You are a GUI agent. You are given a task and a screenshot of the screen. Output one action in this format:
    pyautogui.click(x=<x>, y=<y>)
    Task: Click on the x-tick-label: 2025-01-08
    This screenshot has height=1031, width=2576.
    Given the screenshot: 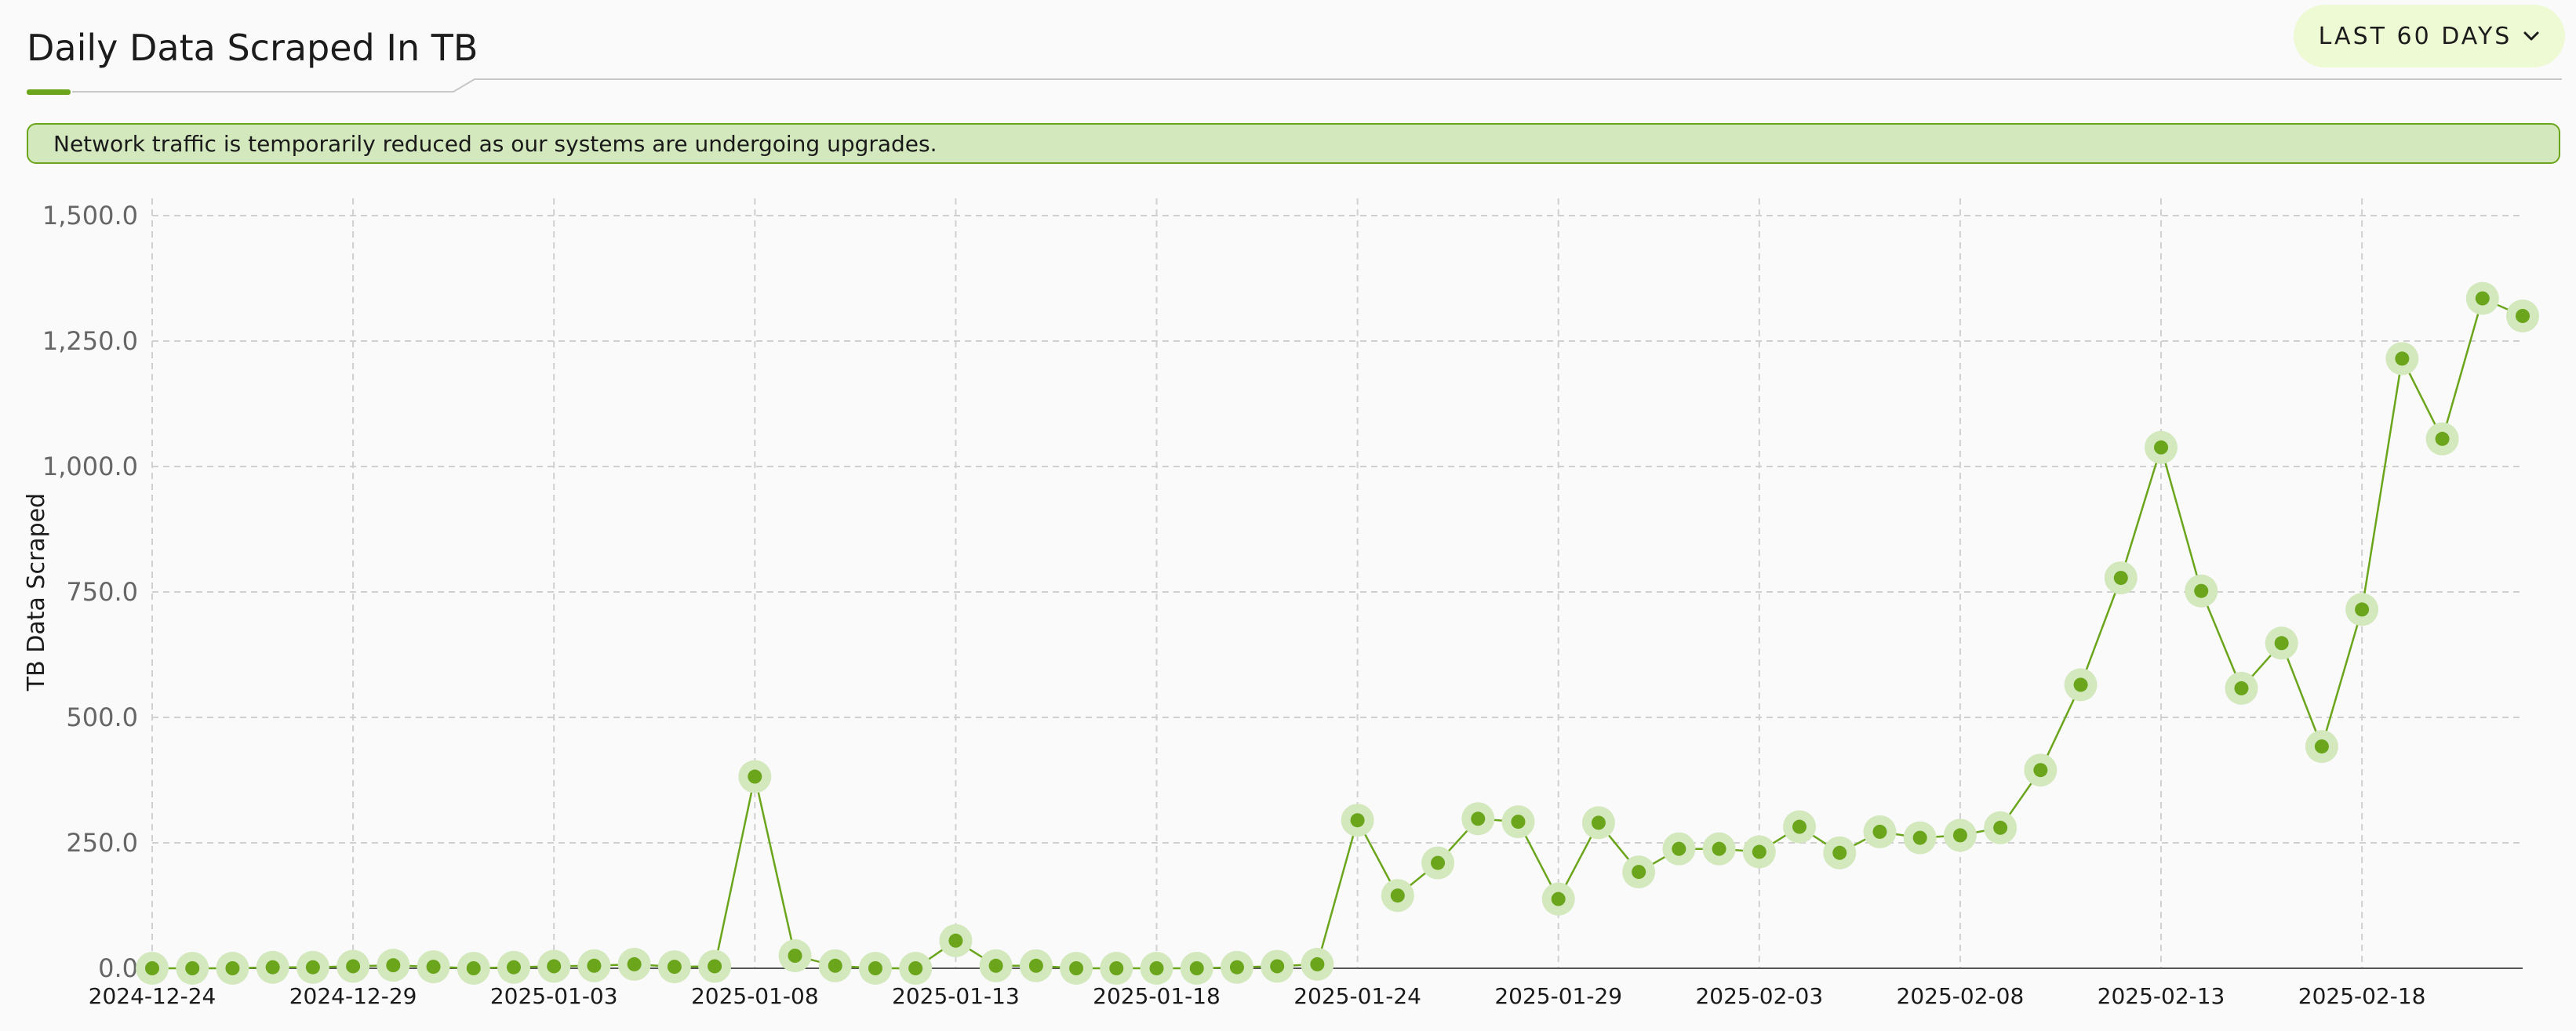 What is the action you would take?
    pyautogui.click(x=755, y=996)
    